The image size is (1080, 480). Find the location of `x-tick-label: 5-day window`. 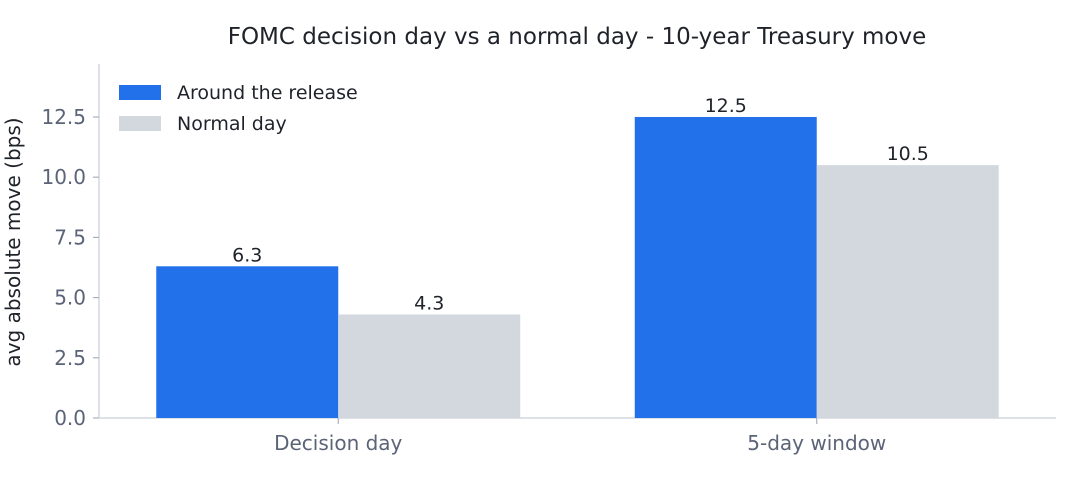

x-tick-label: 5-day window is located at coordinates (816, 443).